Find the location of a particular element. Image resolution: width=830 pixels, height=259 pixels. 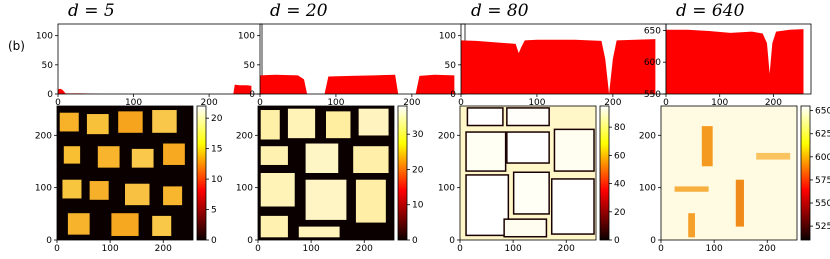

chart-title: d = 5 is located at coordinates (91, 11).